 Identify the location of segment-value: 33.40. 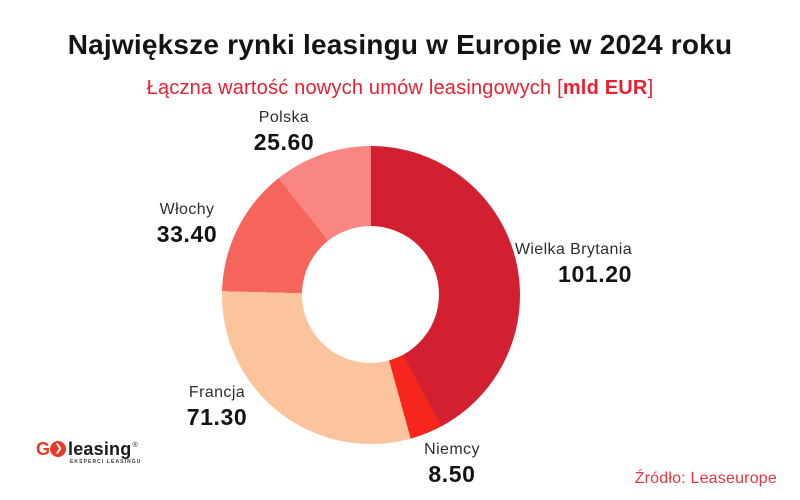
(187, 234).